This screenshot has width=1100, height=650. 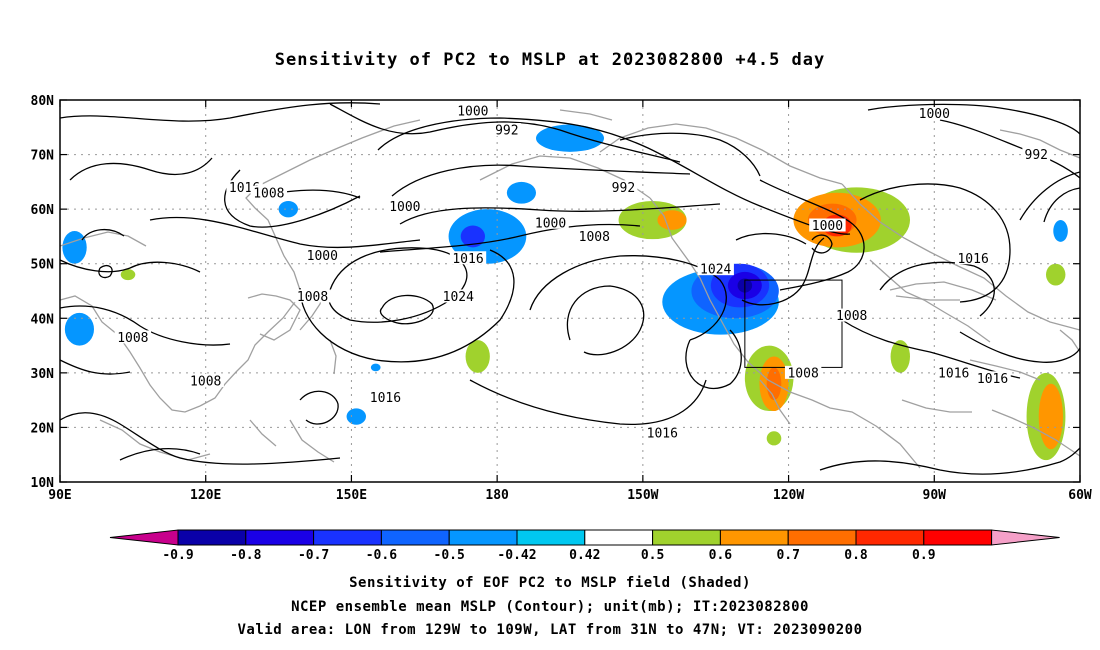 What do you see at coordinates (923, 555) in the screenshot?
I see `colorbar-label: 0.9` at bounding box center [923, 555].